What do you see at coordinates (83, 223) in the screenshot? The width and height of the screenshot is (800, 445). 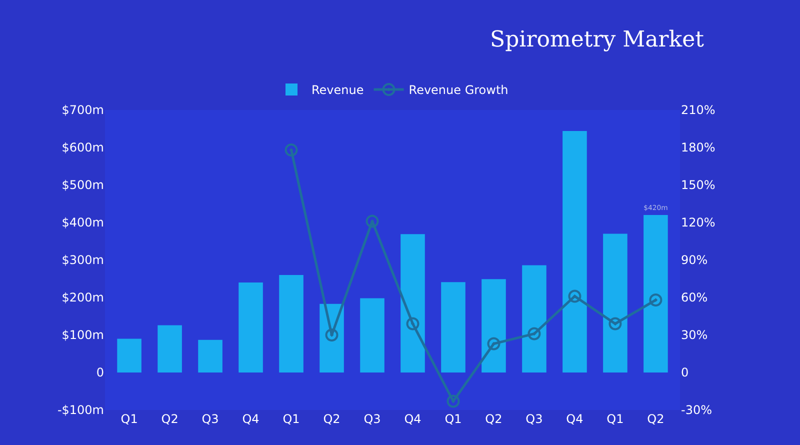 I see `y-tick-label: $400m` at bounding box center [83, 223].